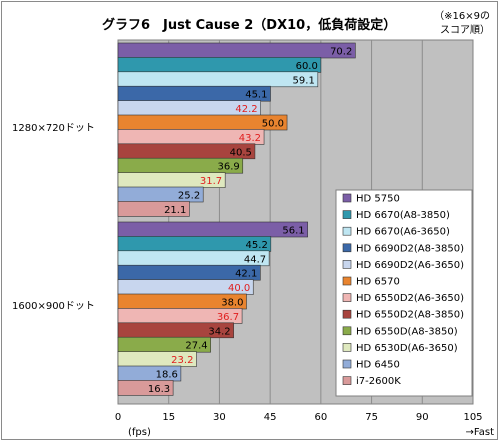  Describe the element at coordinates (410, 298) in the screenshot. I see `legend-entry: HD 6550D2(A6-3650)` at that location.